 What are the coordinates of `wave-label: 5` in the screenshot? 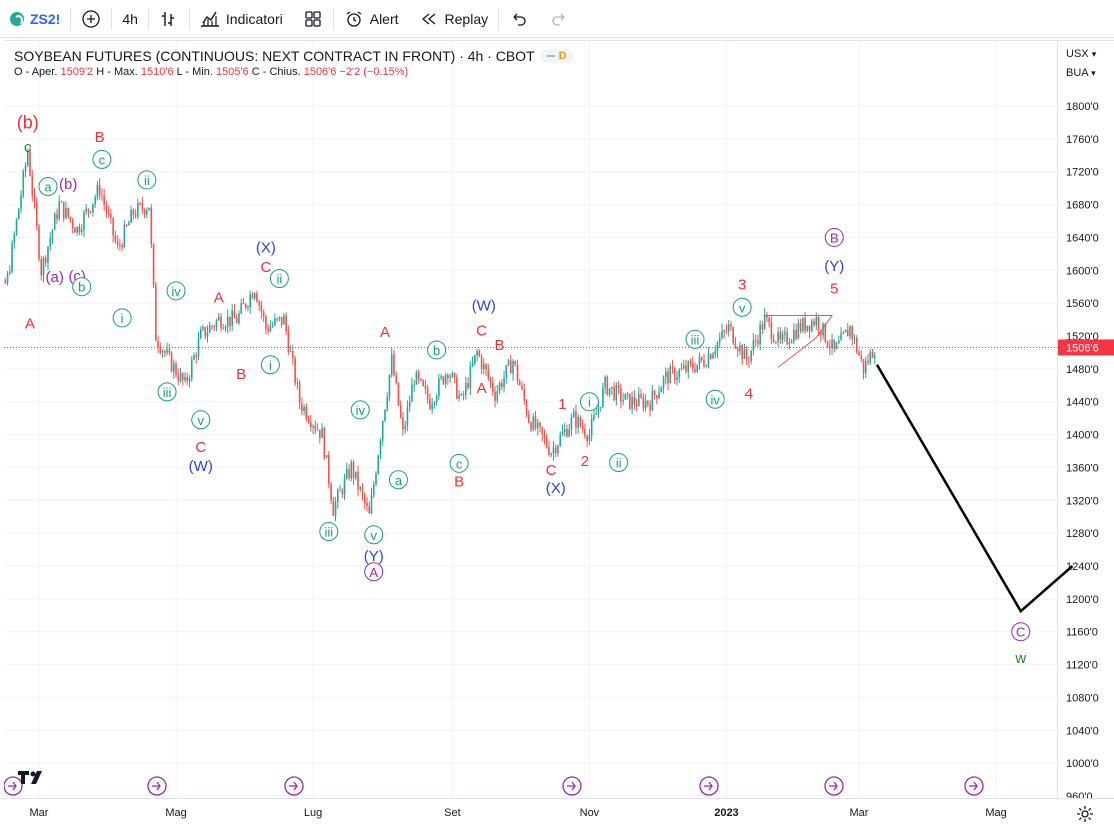 It's located at (834, 288).